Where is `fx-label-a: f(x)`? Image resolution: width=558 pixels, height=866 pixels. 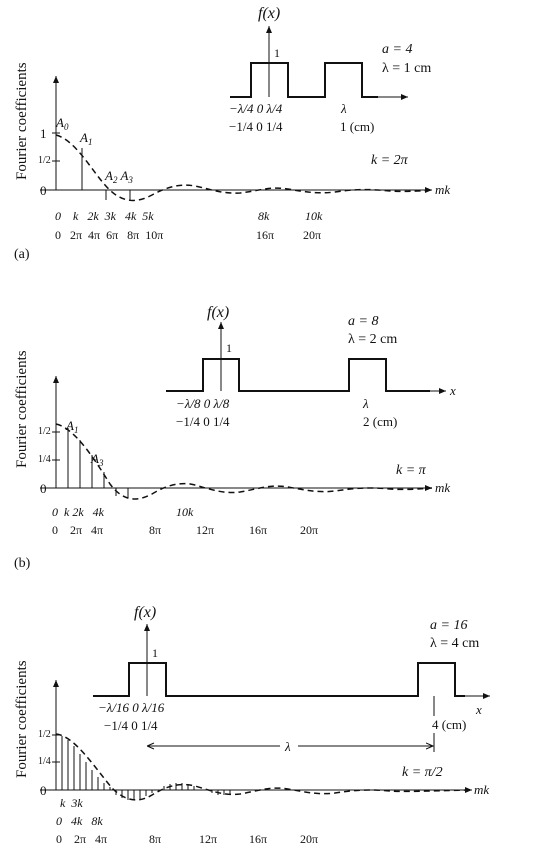 fx-label-a: f(x) is located at coordinates (269, 13).